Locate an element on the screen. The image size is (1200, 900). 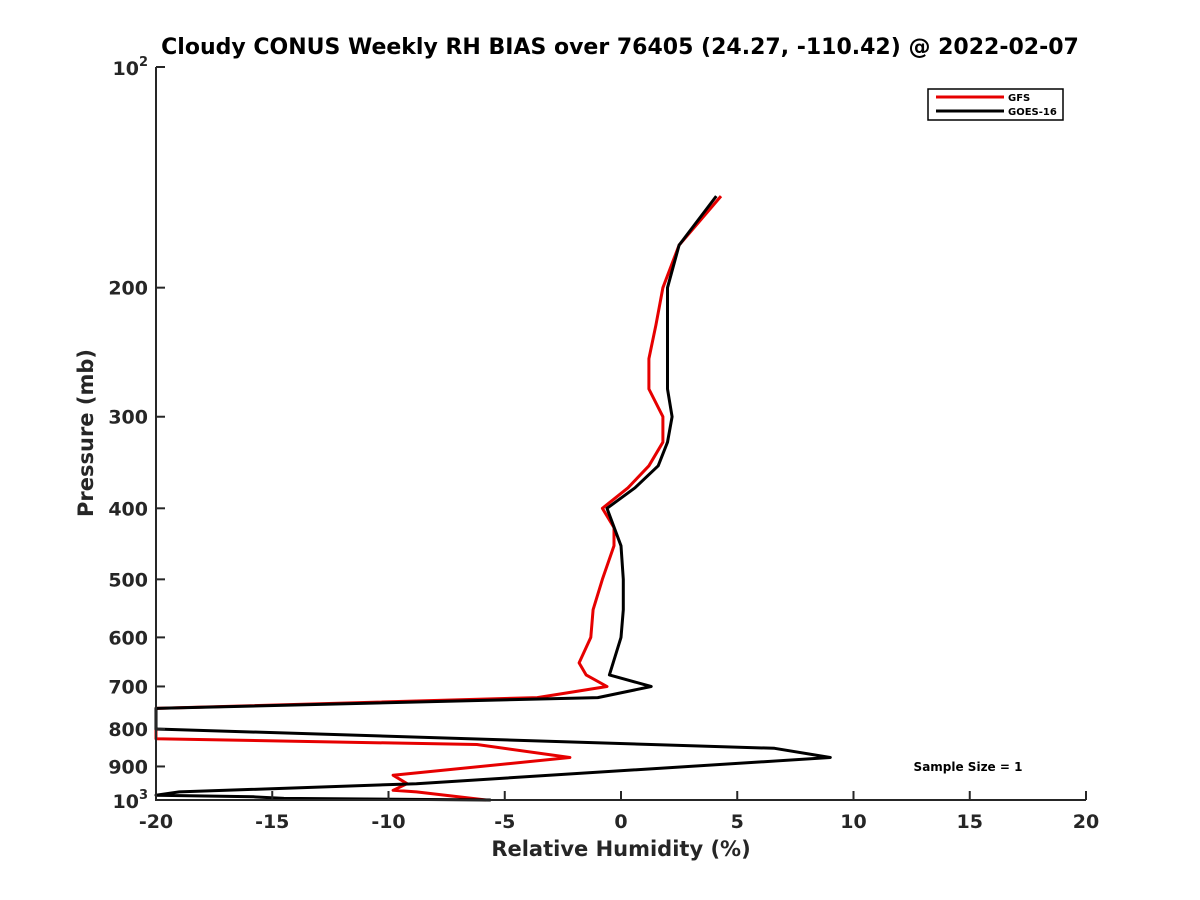
x-axis-label: Relative Humidity (%) is located at coordinates (620, 849).